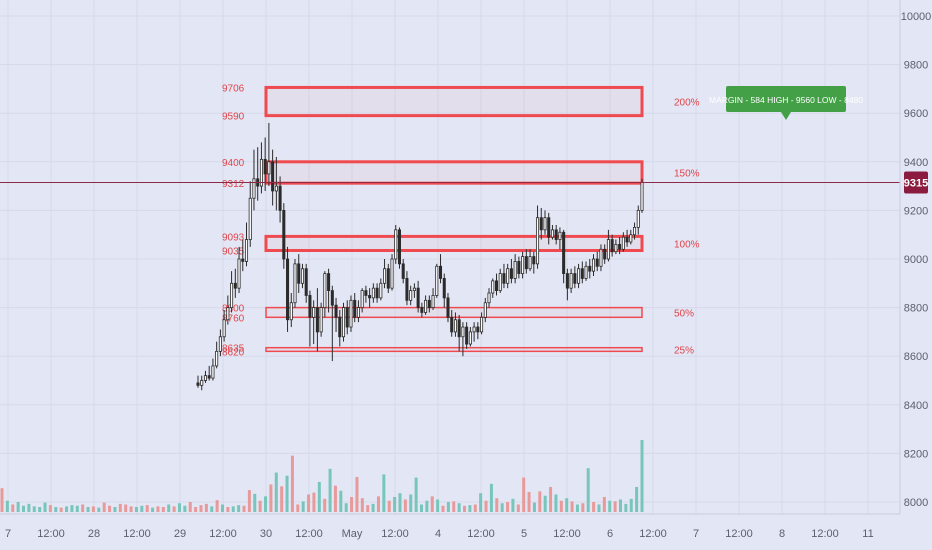 The height and width of the screenshot is (550, 932). Describe the element at coordinates (233, 318) in the screenshot. I see `zone-bottom-label: 8760` at that location.